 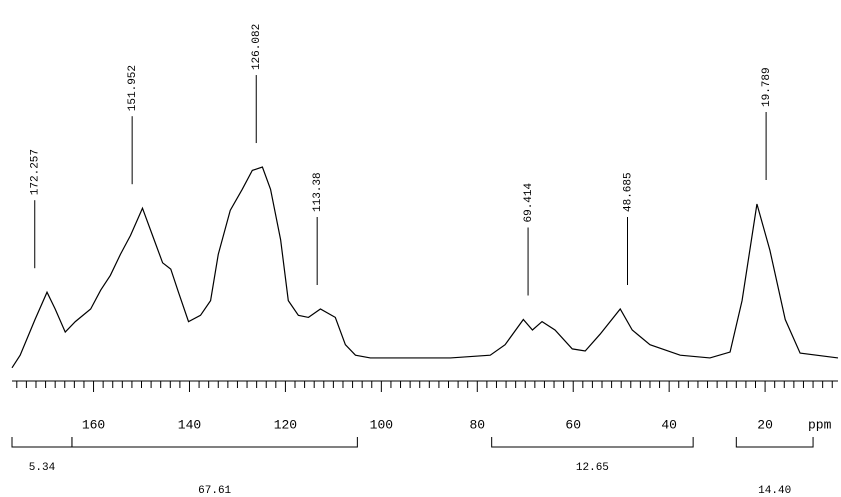 What do you see at coordinates (767, 87) in the screenshot?
I see `peak-label: 19.789` at bounding box center [767, 87].